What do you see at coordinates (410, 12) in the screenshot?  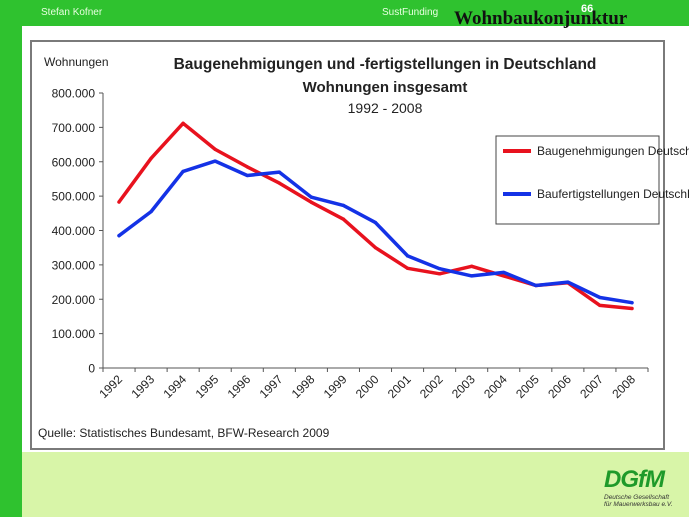 I see `project-name: SustFunding` at bounding box center [410, 12].